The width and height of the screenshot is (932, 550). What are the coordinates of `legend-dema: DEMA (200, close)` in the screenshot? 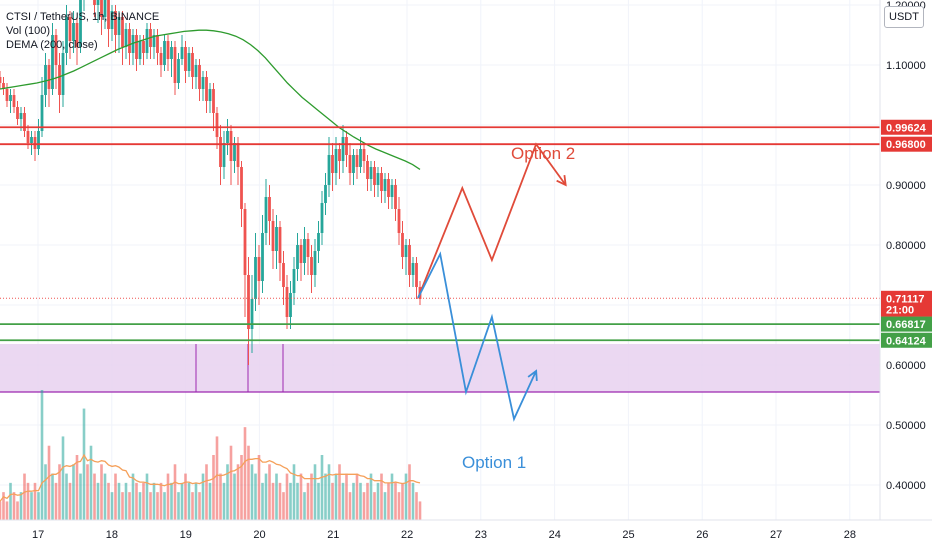 It's located at (52, 45).